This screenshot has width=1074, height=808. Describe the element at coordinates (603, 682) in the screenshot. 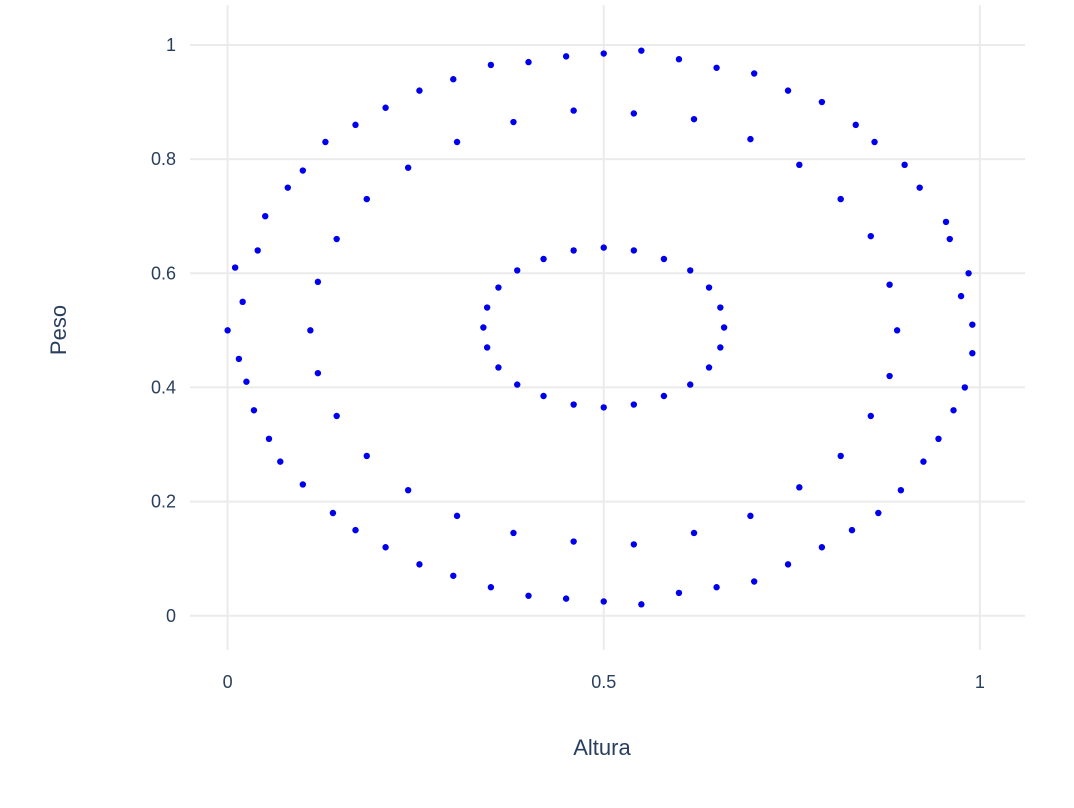

I see `x-tick-label: 0.5` at that location.